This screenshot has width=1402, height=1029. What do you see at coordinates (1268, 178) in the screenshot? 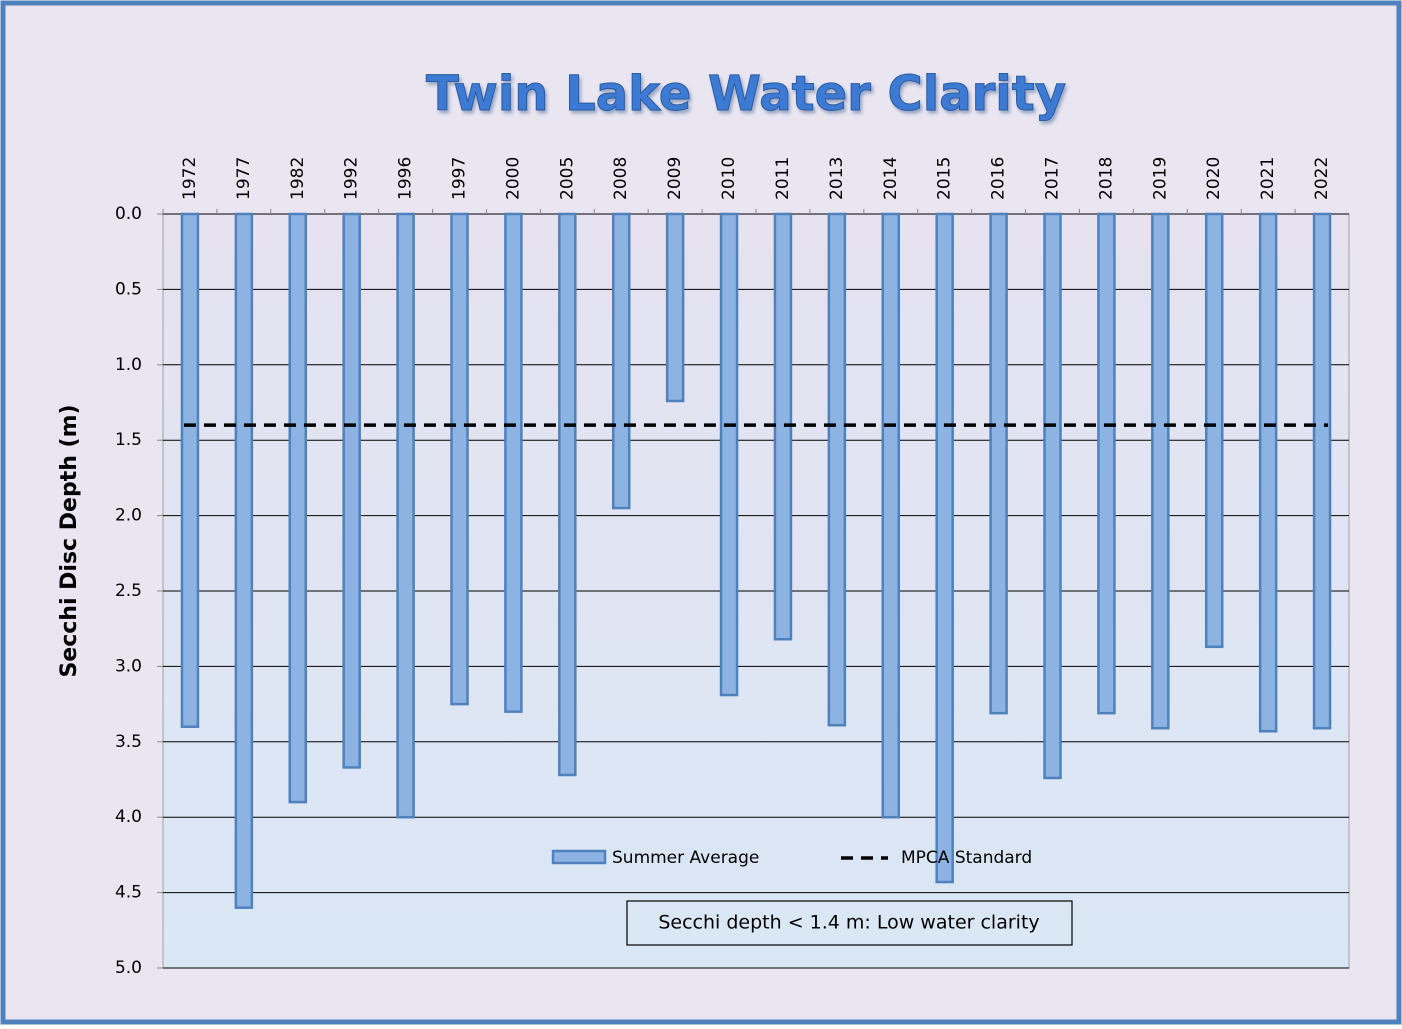
I see `x-tick-label: 2021` at bounding box center [1268, 178].